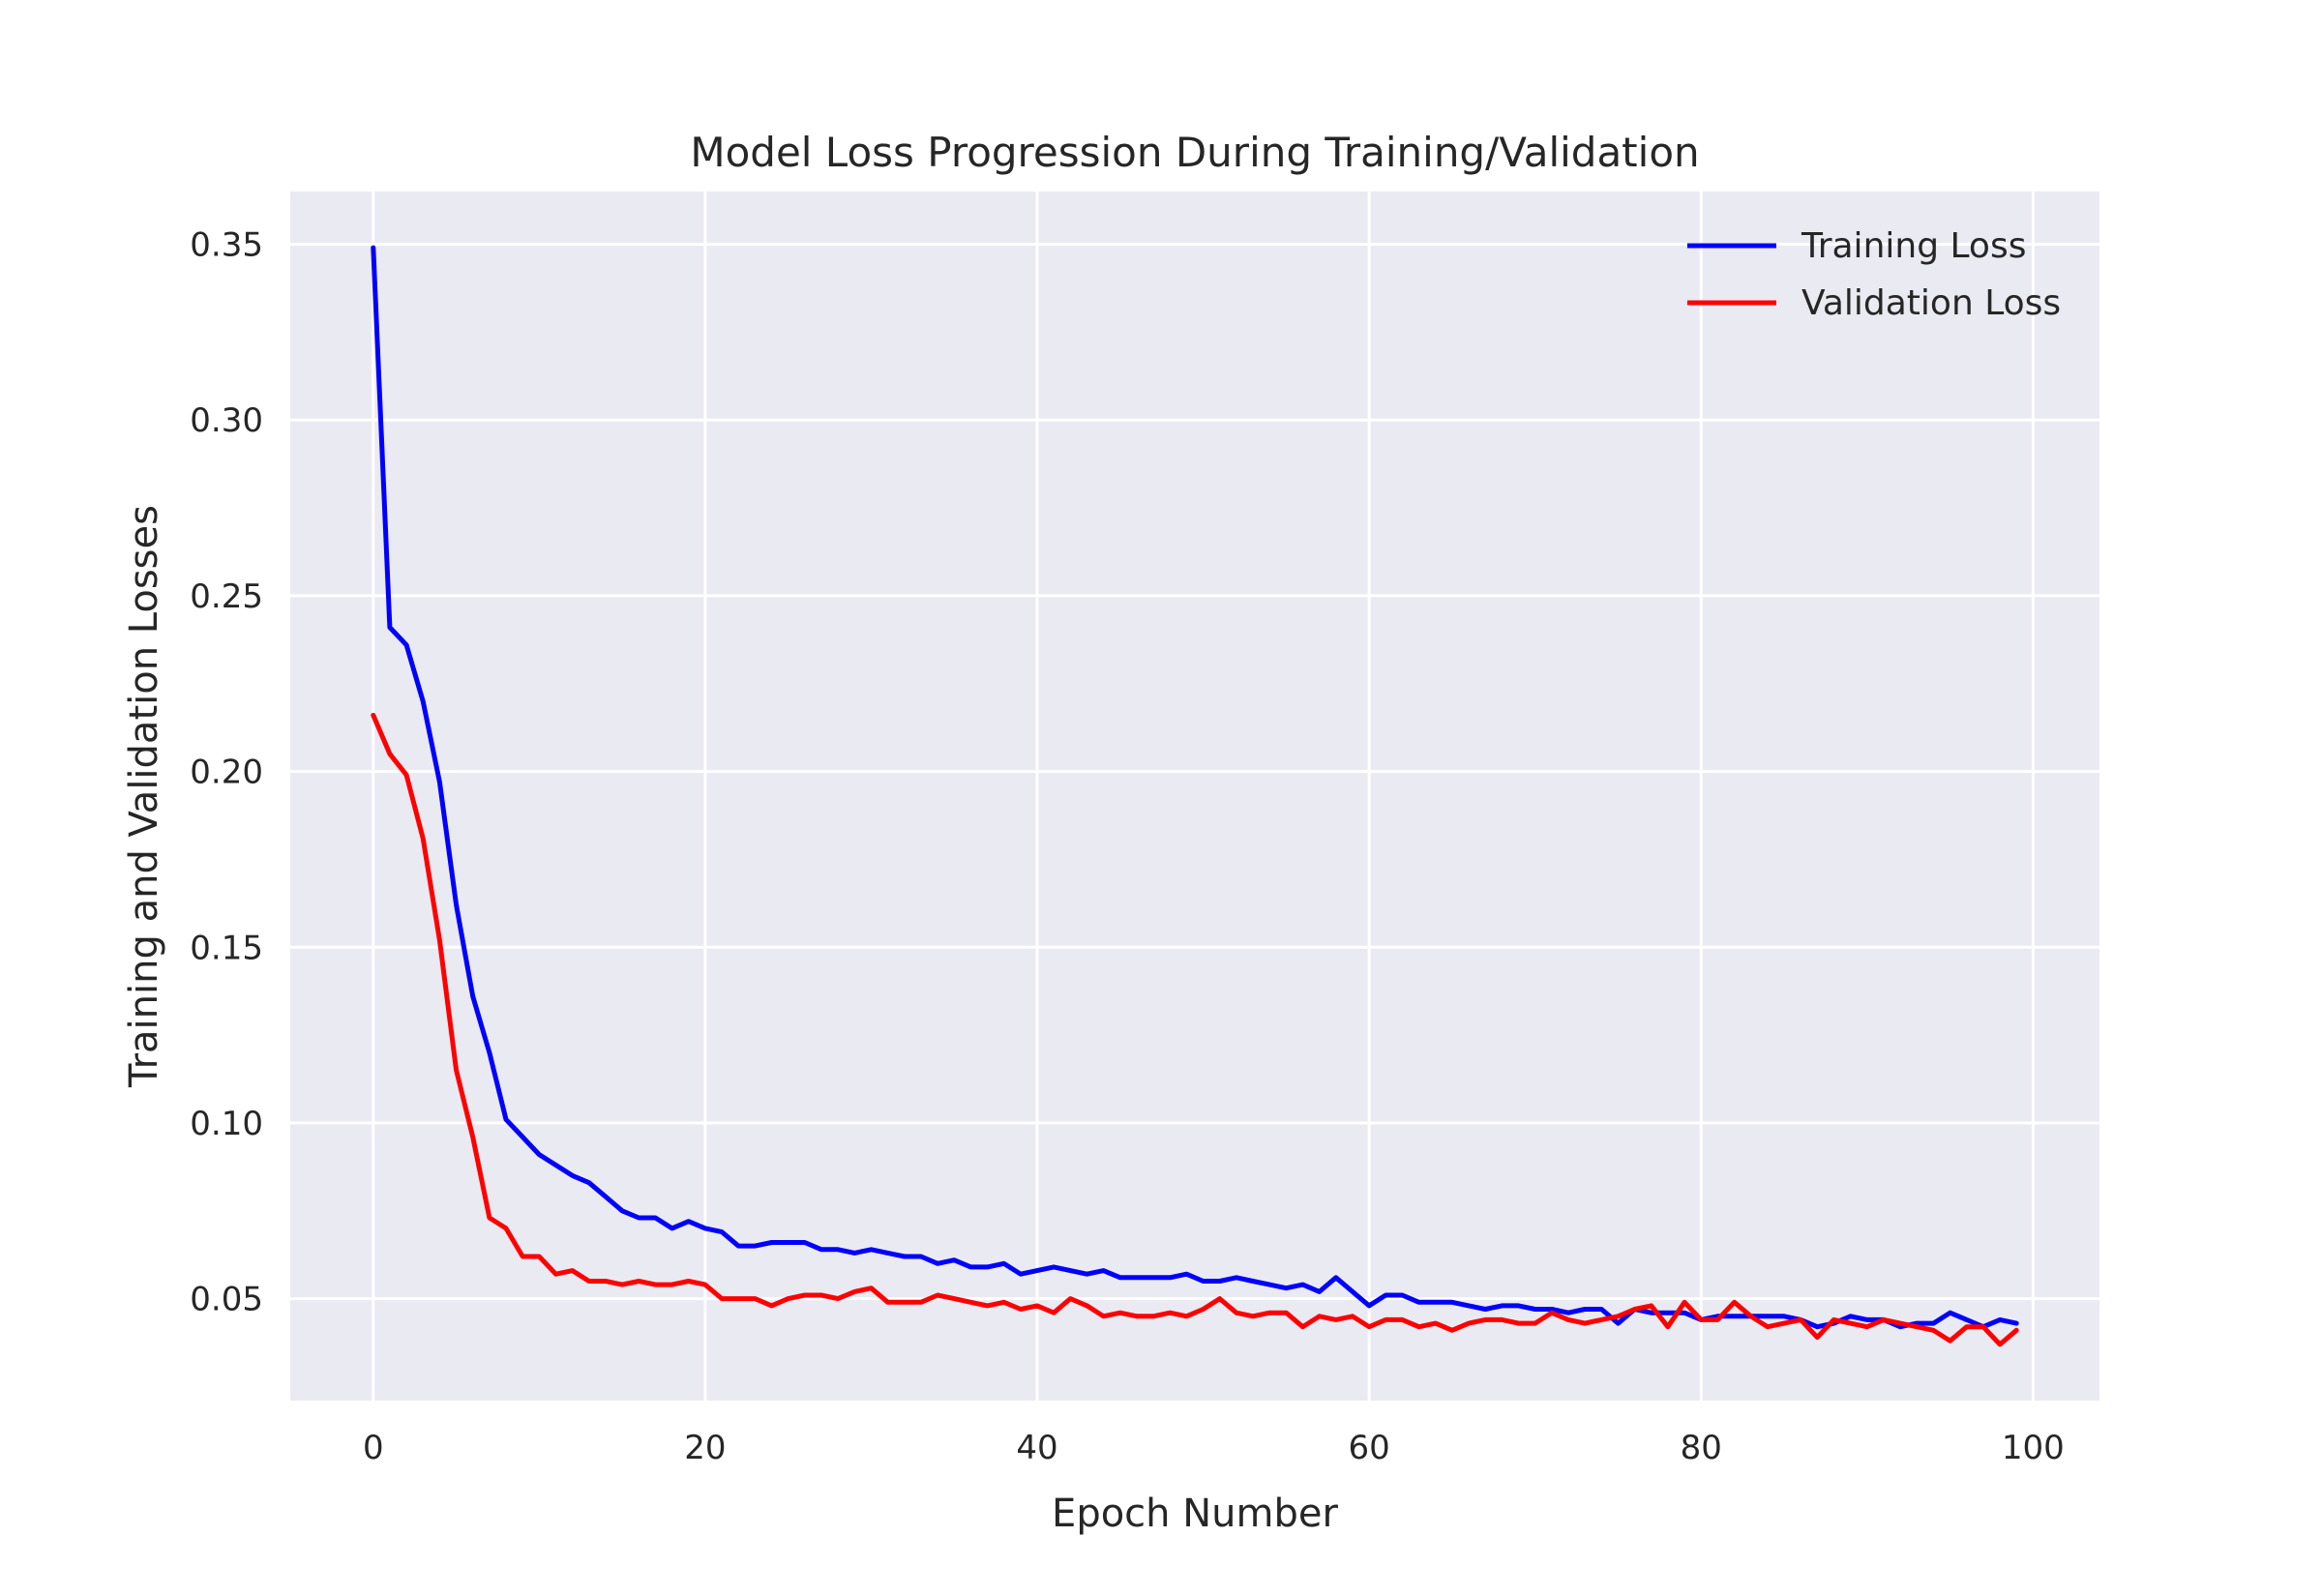 Image resolution: width=2322 pixels, height=1596 pixels. What do you see at coordinates (1701, 1448) in the screenshot?
I see `x-tick-label: 80` at bounding box center [1701, 1448].